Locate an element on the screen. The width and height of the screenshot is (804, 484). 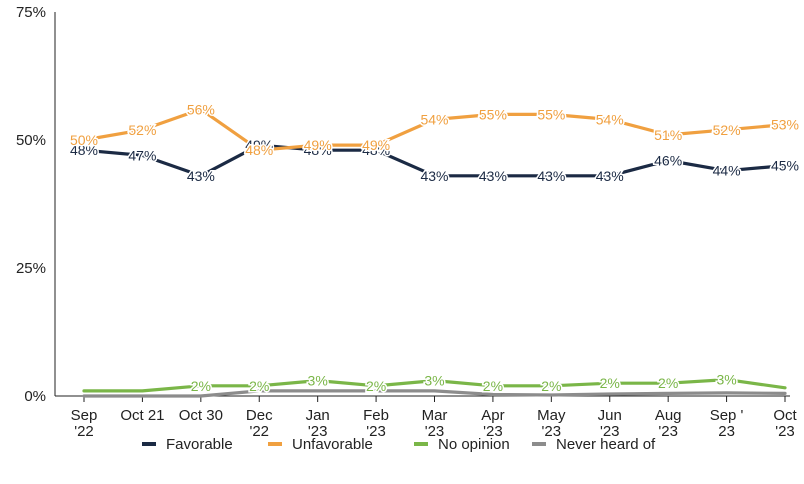
data-label: 53% is located at coordinates (785, 125).